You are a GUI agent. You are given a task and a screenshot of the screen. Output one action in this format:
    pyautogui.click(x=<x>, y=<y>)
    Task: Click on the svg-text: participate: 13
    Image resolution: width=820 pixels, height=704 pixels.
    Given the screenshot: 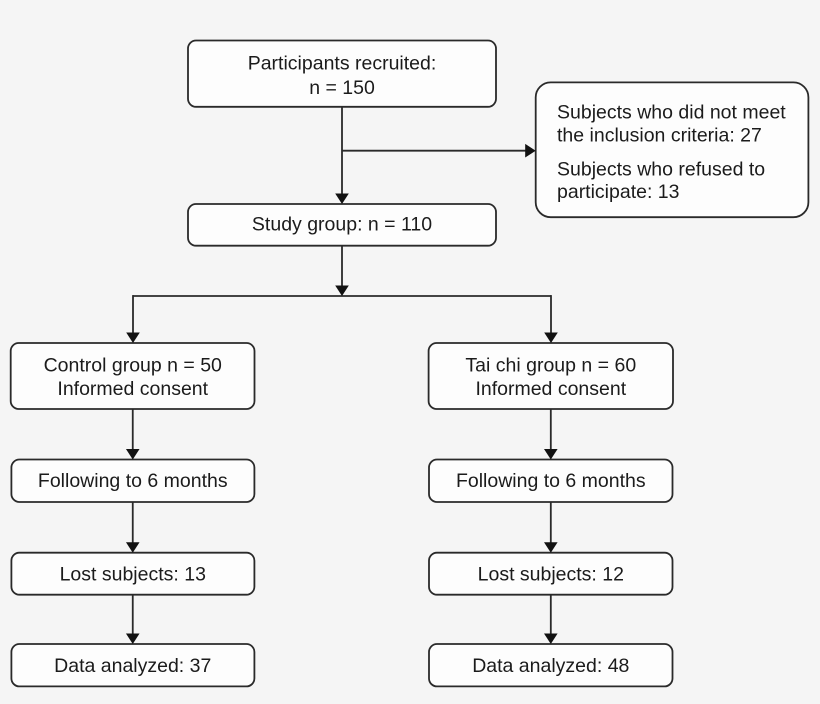 What is the action you would take?
    pyautogui.click(x=618, y=192)
    